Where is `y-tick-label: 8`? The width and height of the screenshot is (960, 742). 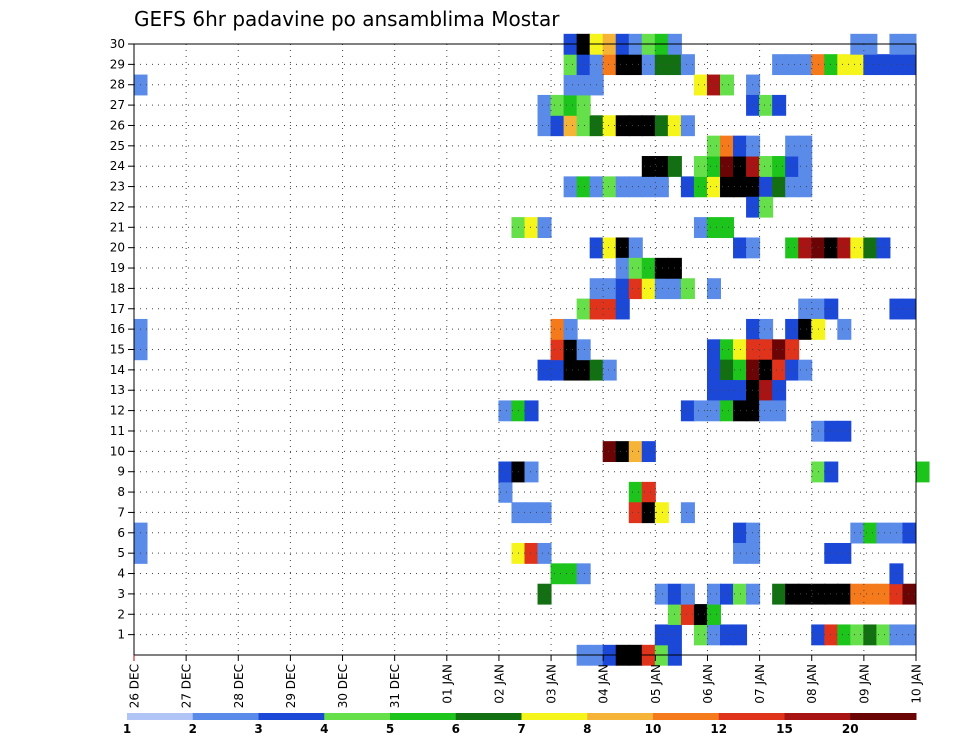
y-tick-label: 8 is located at coordinates (121, 492).